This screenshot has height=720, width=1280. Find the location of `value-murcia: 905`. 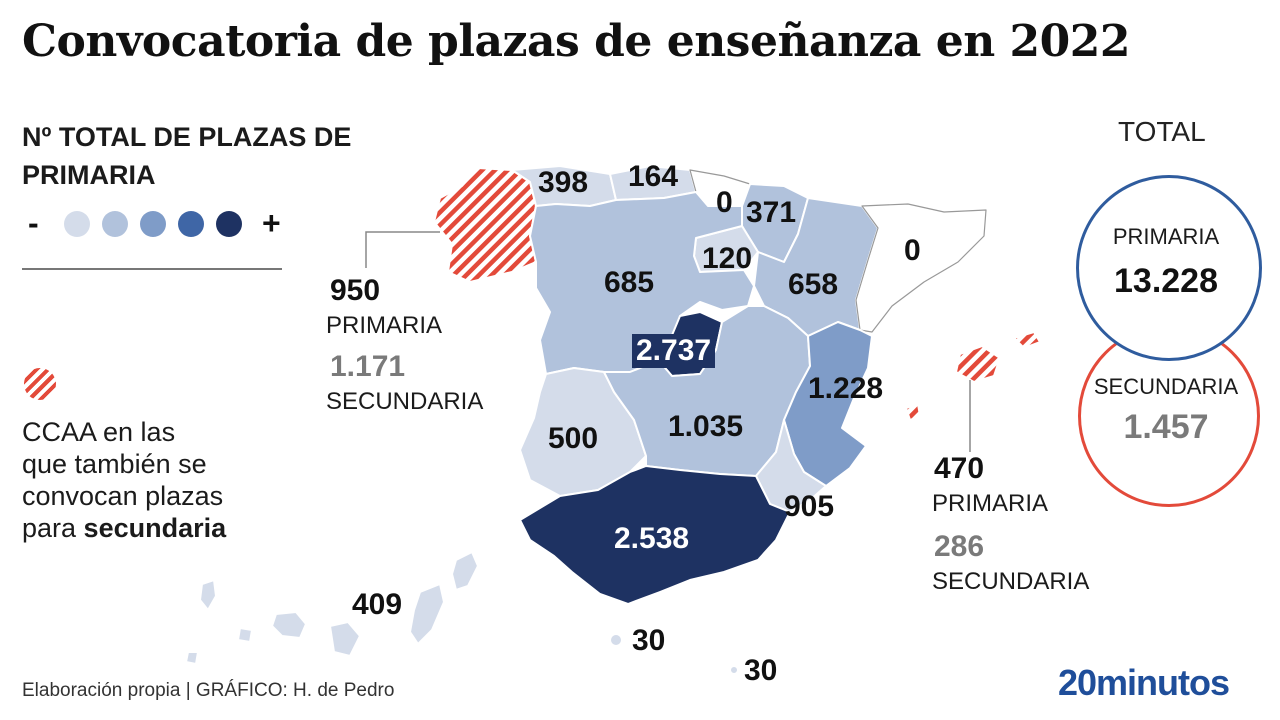

value-murcia: 905 is located at coordinates (809, 506).